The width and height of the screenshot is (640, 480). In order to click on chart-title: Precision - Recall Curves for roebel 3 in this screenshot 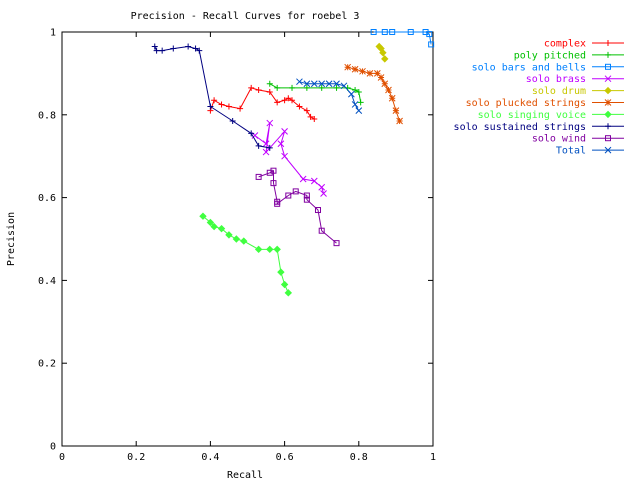, I will do `click(245, 16)`.